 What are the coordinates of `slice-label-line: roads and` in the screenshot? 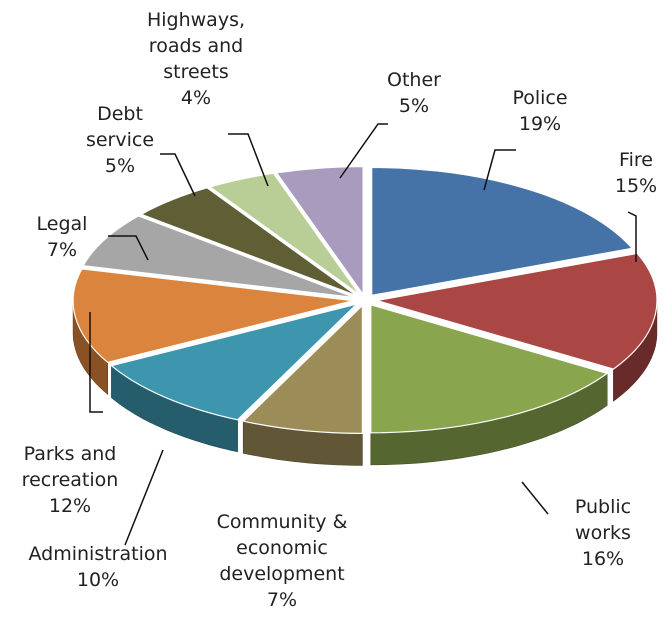 It's located at (196, 46).